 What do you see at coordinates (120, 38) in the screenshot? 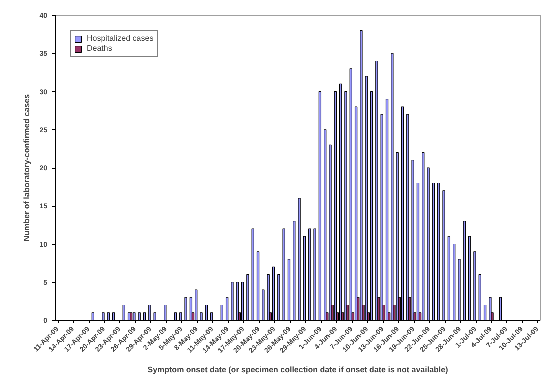
I see `legend-label: Hospitalized cases` at bounding box center [120, 38].